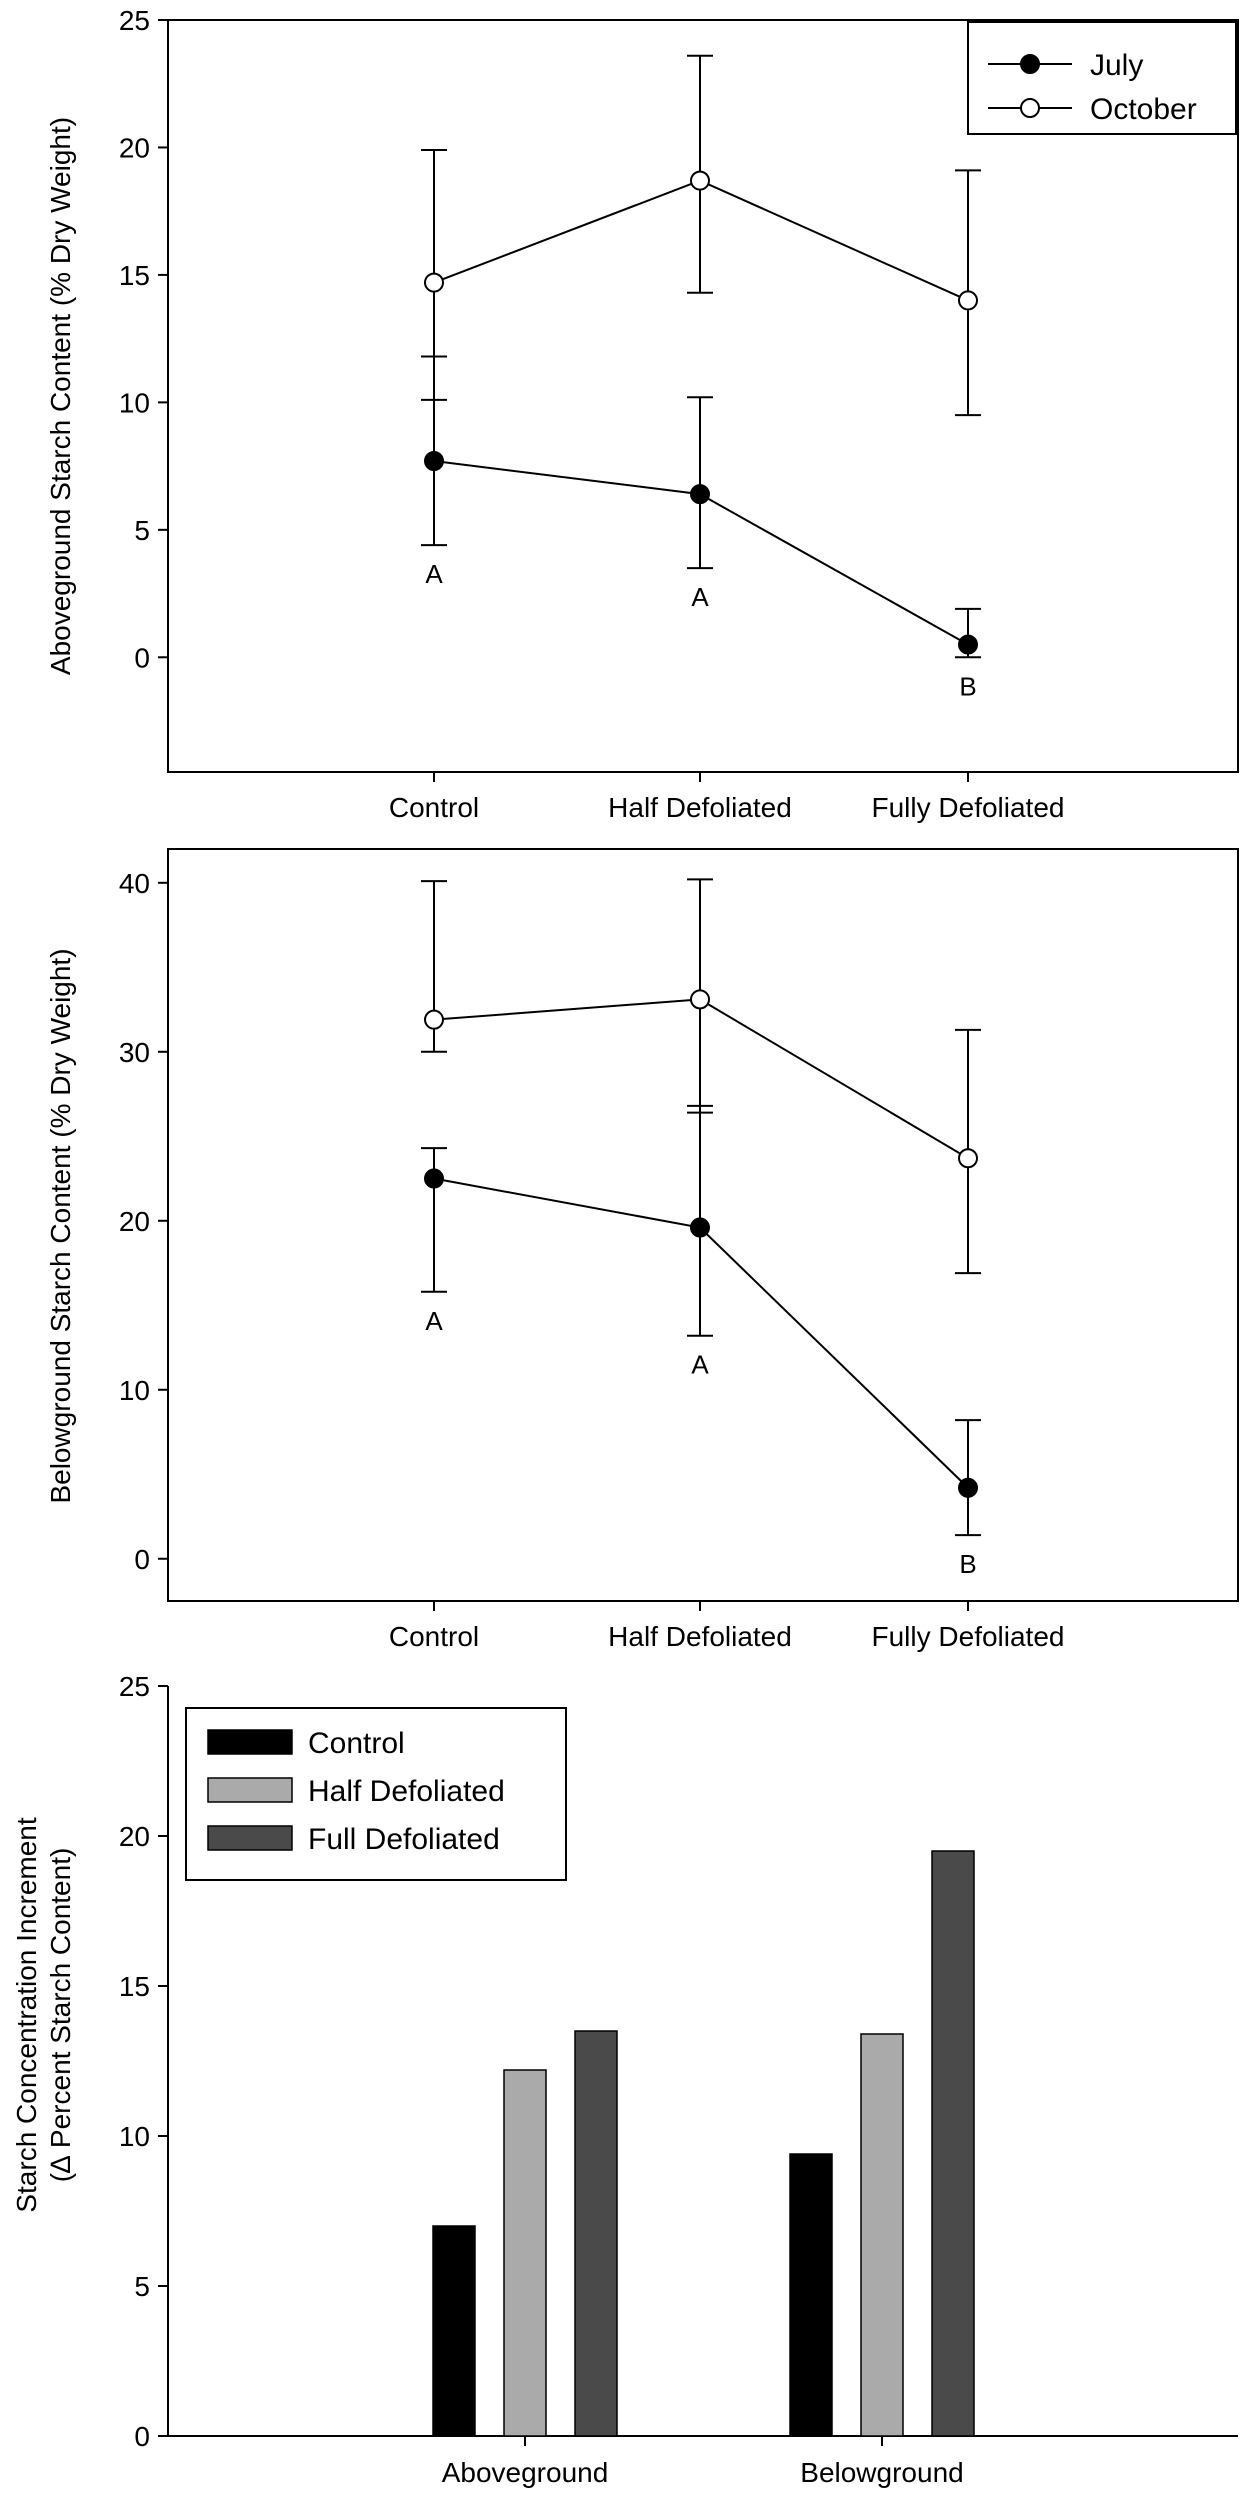 Image resolution: width=1248 pixels, height=2500 pixels. I want to click on y-axis-label-line-2: (∆ Percent Starch Content), so click(60, 2015).